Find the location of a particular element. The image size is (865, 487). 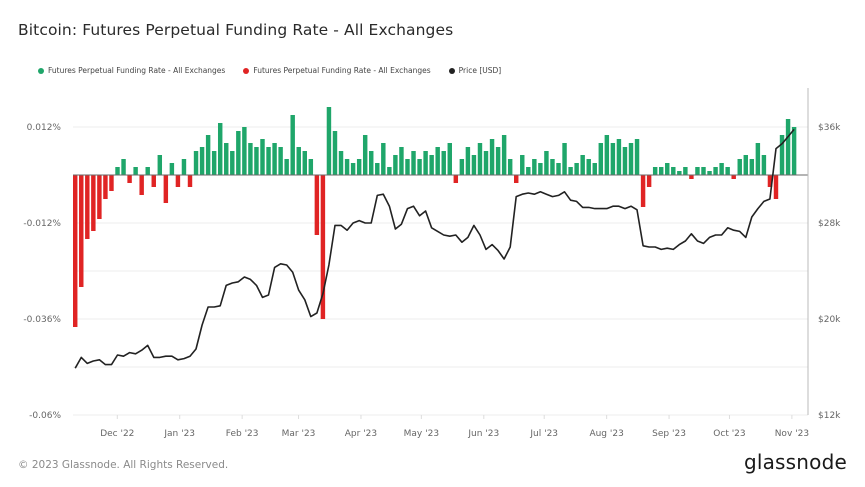

x-tick-label: Jan '23 is located at coordinates (179, 434).